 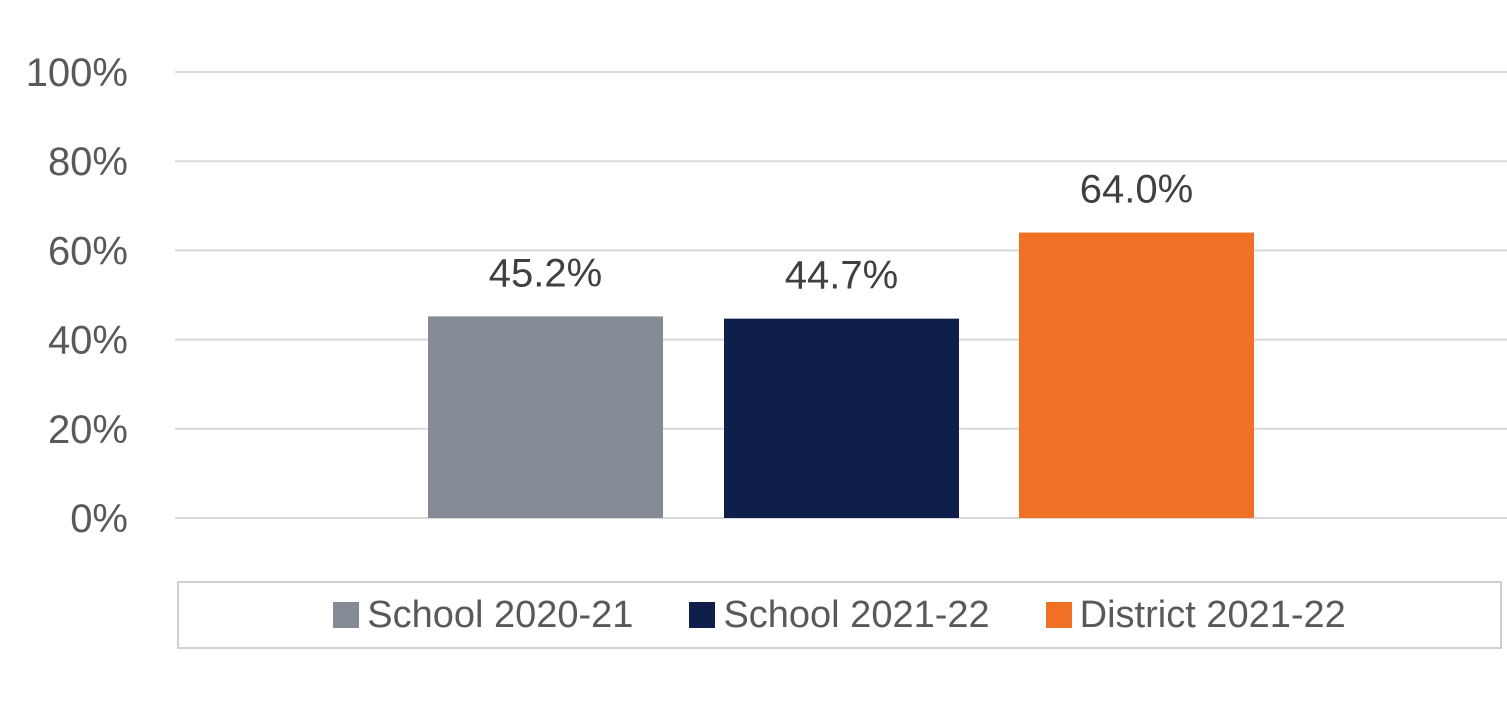 I want to click on legend-label: School 2021-22, so click(x=856, y=614).